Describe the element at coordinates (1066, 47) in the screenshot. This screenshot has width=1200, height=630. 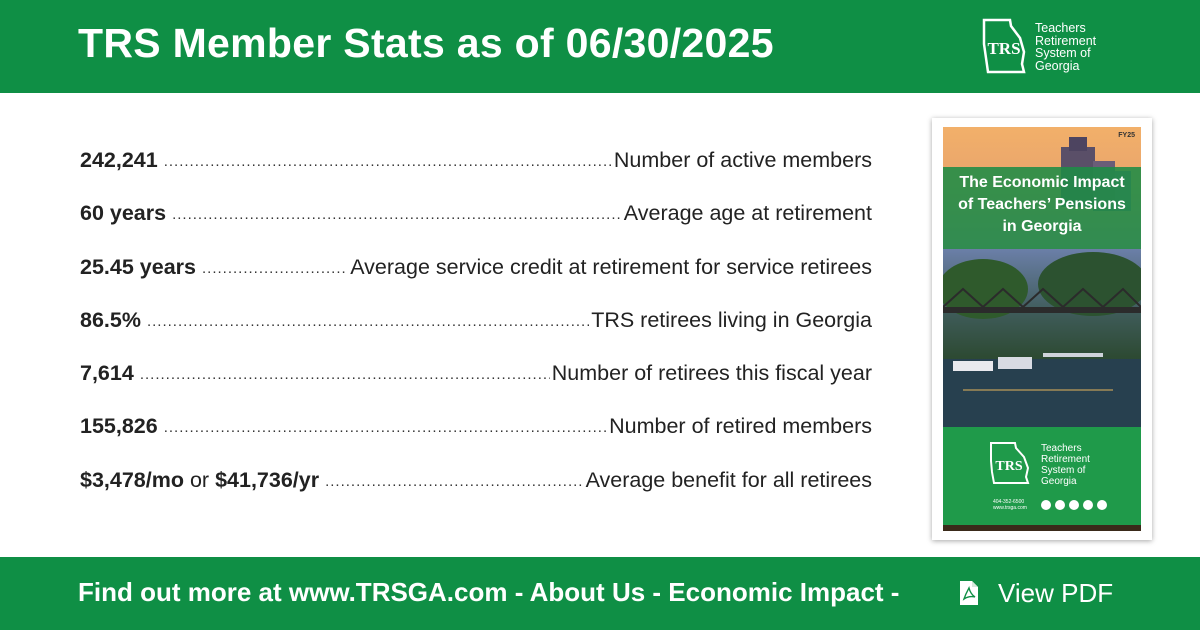
I see `logo-text: Teachers Retirement System of Georgia` at that location.